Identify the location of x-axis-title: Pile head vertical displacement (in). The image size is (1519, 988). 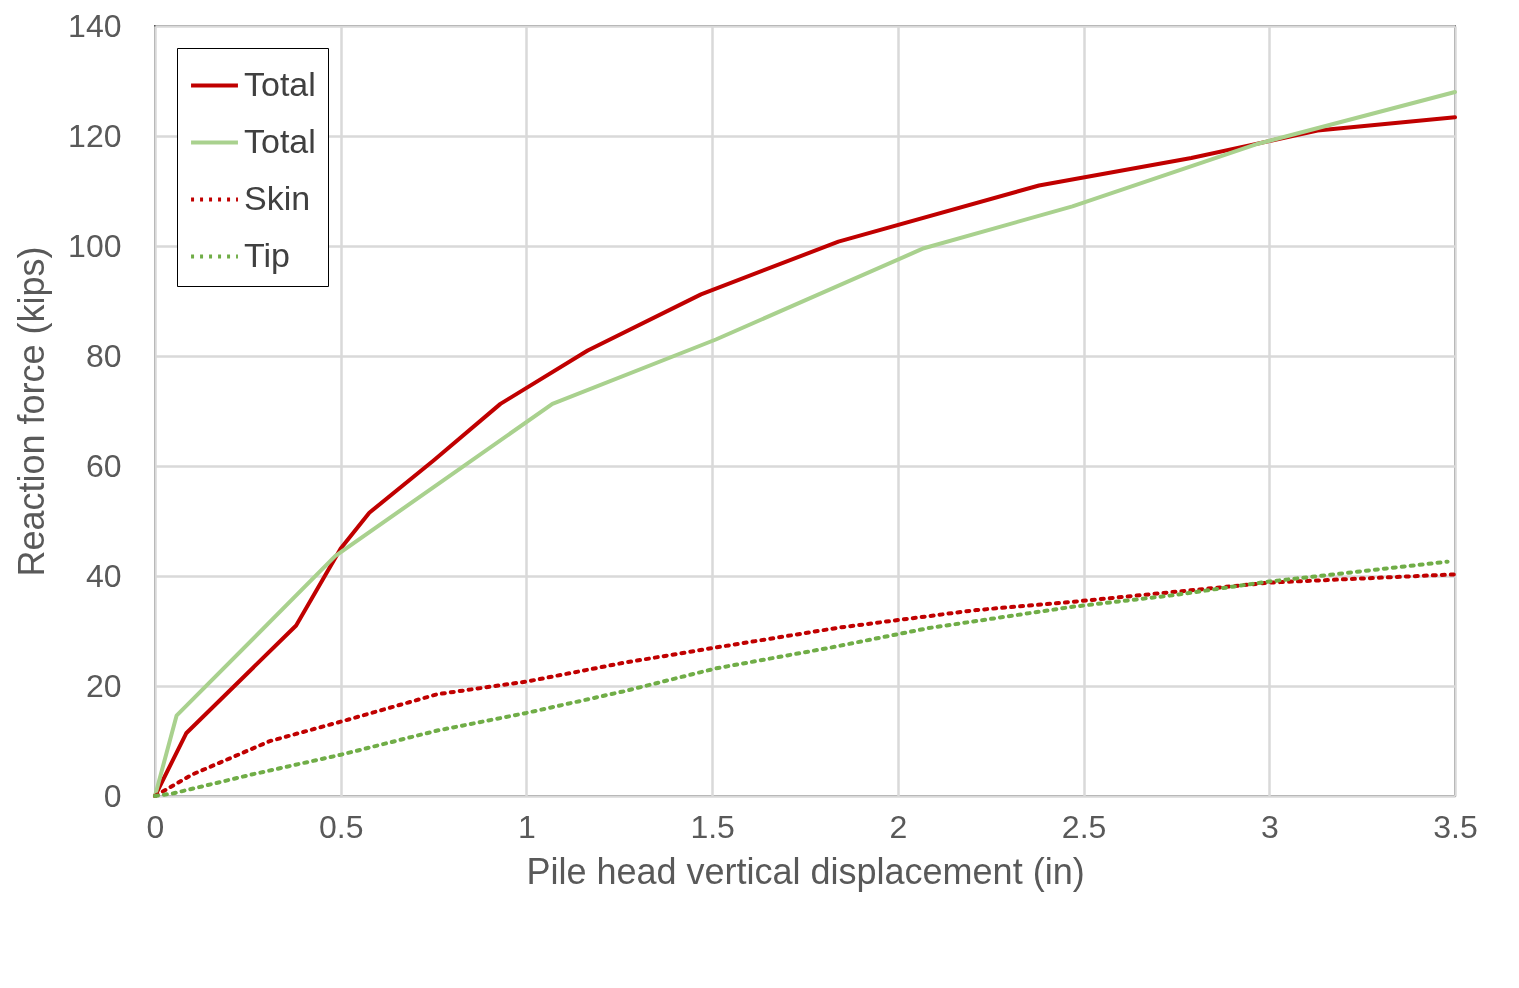
(805, 871).